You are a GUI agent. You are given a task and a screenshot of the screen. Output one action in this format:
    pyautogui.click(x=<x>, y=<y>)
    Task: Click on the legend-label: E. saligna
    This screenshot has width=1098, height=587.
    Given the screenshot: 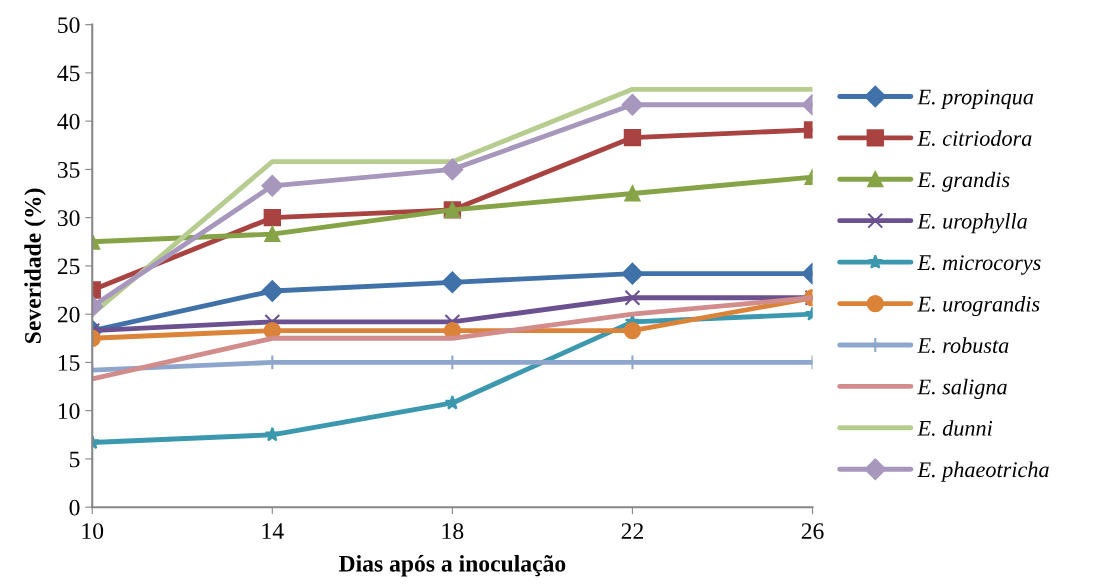 What is the action you would take?
    pyautogui.click(x=962, y=388)
    